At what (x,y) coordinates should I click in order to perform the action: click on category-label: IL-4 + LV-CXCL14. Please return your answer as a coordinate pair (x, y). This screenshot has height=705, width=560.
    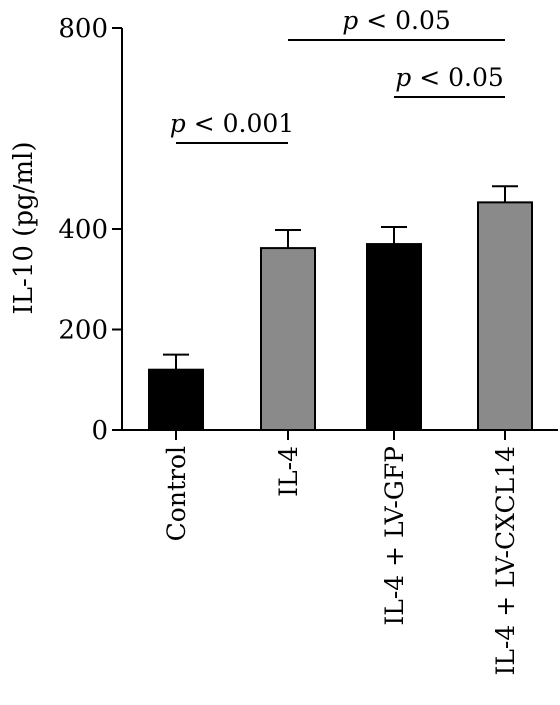
    Looking at the image, I should click on (505, 561).